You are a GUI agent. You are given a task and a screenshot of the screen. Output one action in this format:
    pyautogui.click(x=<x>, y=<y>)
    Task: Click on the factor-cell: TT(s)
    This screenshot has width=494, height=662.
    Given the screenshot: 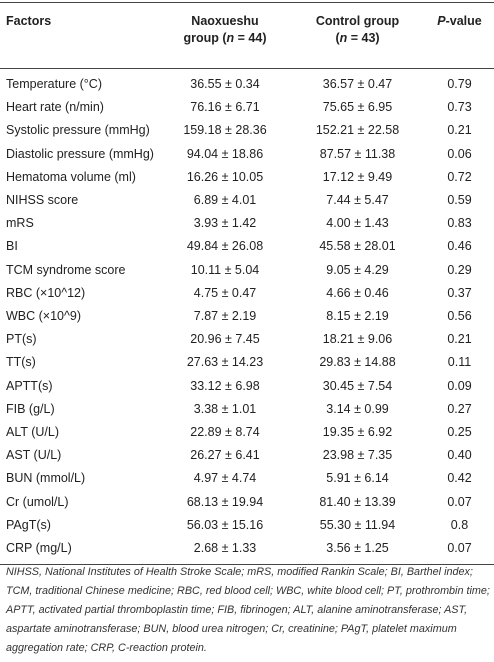 What is the action you would take?
    pyautogui.click(x=21, y=362)
    